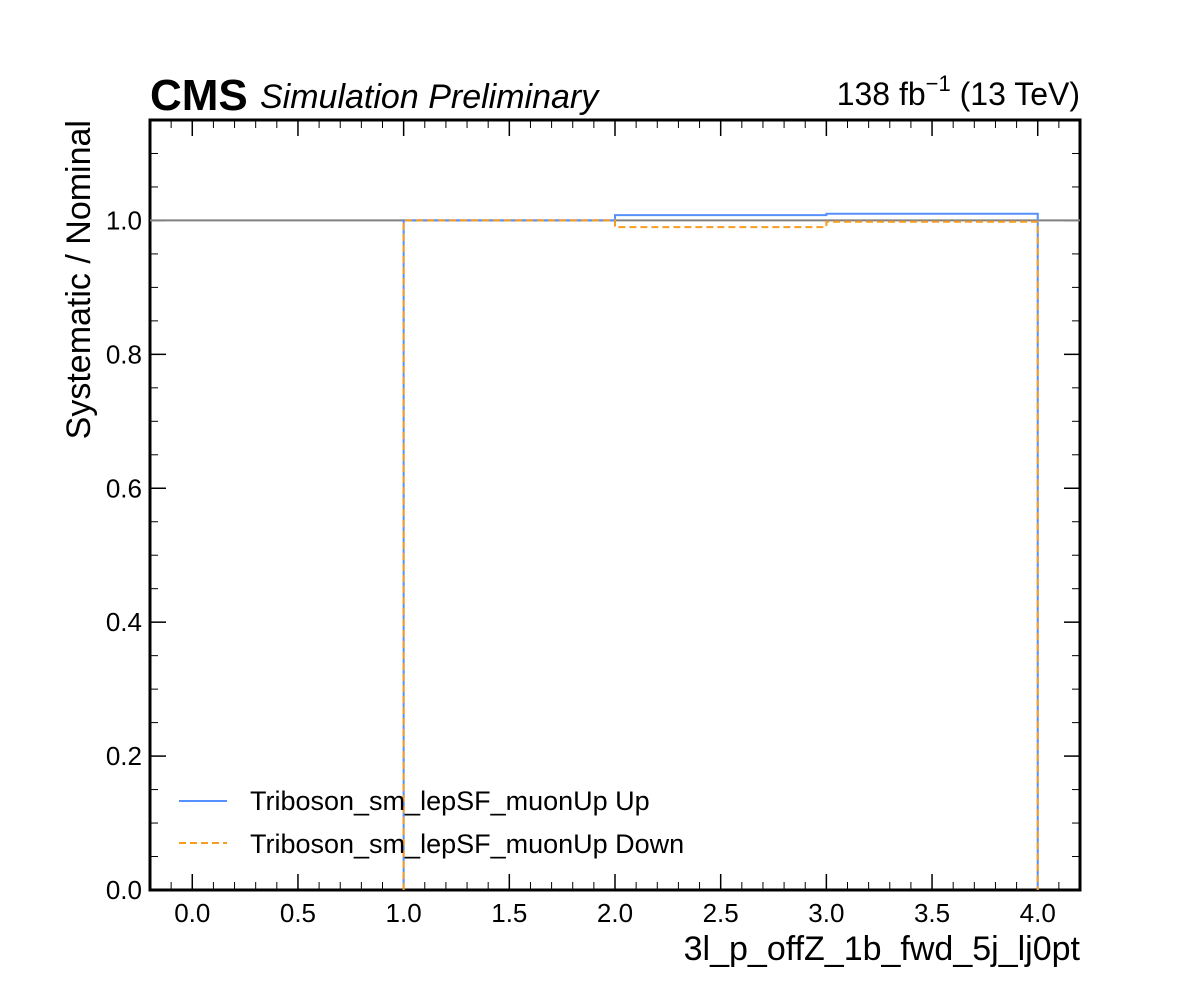 The image size is (1200, 1000). Describe the element at coordinates (721, 913) in the screenshot. I see `x-tick-label: 2.5` at that location.